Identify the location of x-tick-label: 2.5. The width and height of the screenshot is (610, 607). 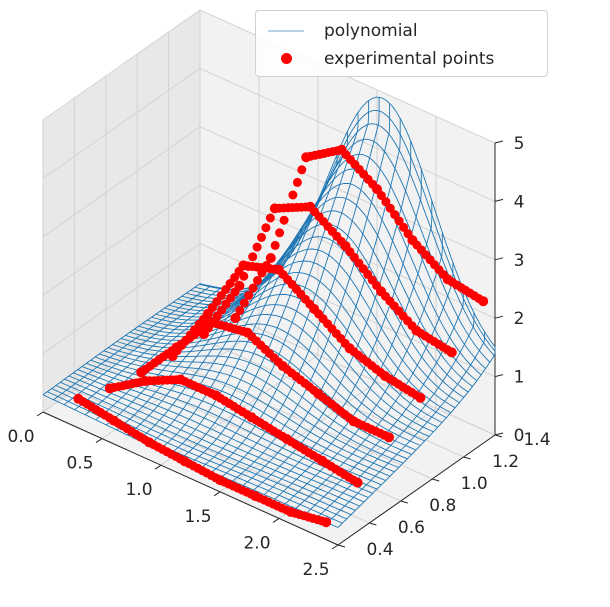
(315, 570).